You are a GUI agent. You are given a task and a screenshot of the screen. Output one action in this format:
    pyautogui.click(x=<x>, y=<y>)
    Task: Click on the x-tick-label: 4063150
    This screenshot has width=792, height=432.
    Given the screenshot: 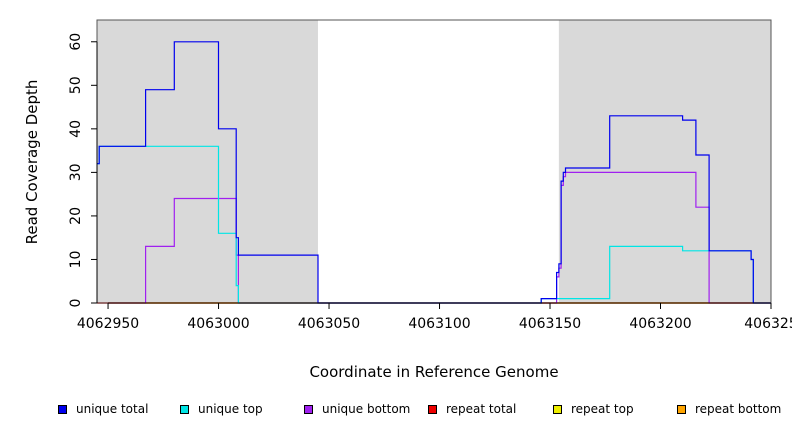 What is the action you would take?
    pyautogui.click(x=550, y=324)
    